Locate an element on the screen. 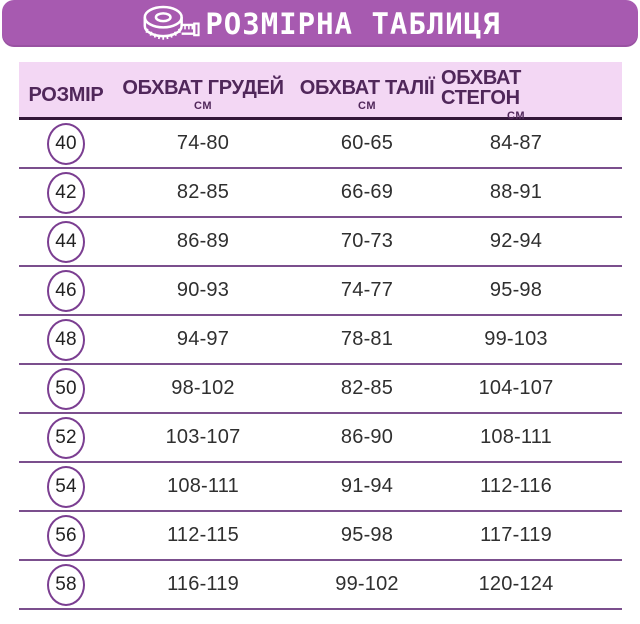  waist-value: 60-65 is located at coordinates (367, 143).